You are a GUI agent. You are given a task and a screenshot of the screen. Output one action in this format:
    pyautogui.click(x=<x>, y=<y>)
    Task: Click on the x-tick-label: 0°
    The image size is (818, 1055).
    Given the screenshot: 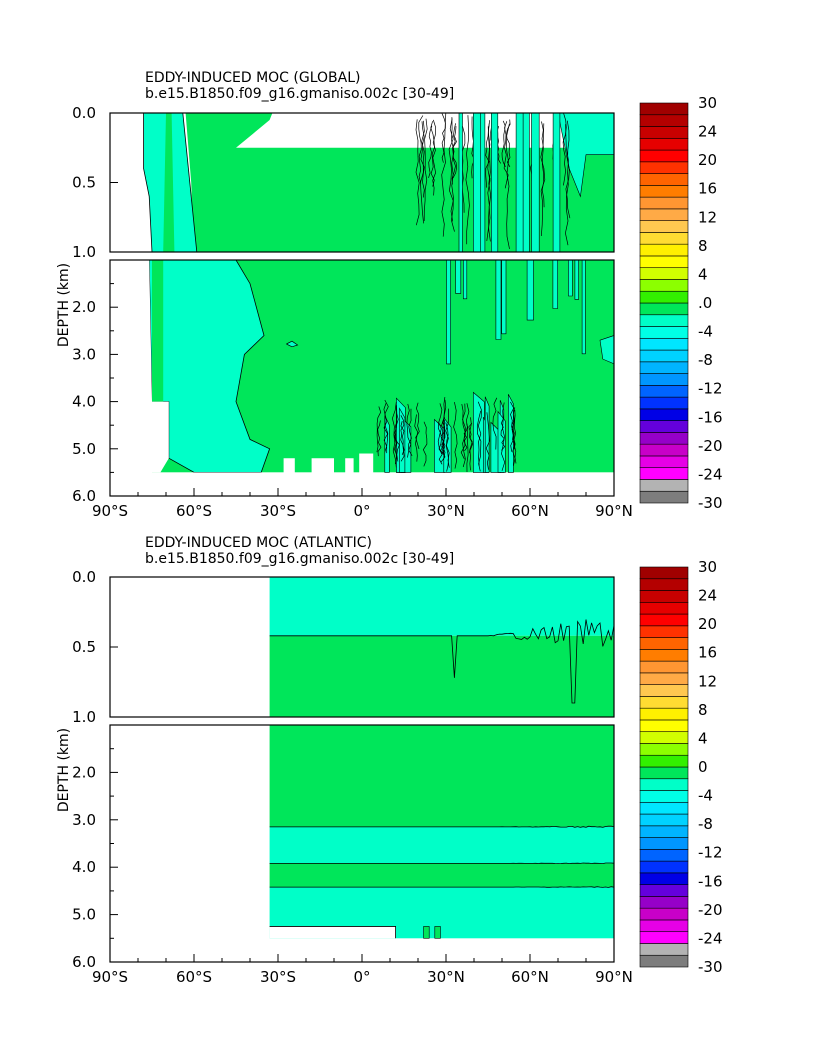 What is the action you would take?
    pyautogui.click(x=361, y=977)
    